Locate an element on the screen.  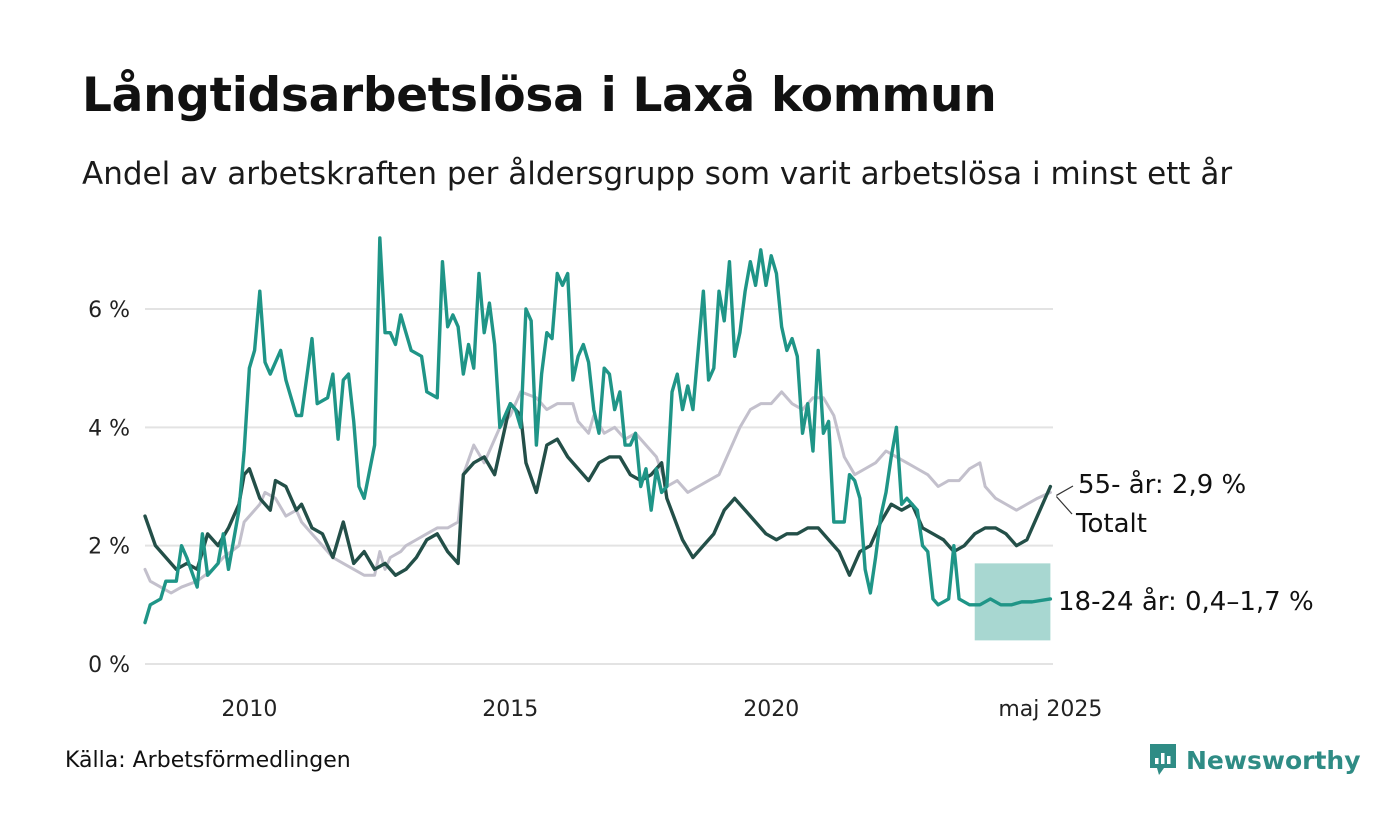
end-label-55: 55- år: 2,9 % is located at coordinates (1162, 484).